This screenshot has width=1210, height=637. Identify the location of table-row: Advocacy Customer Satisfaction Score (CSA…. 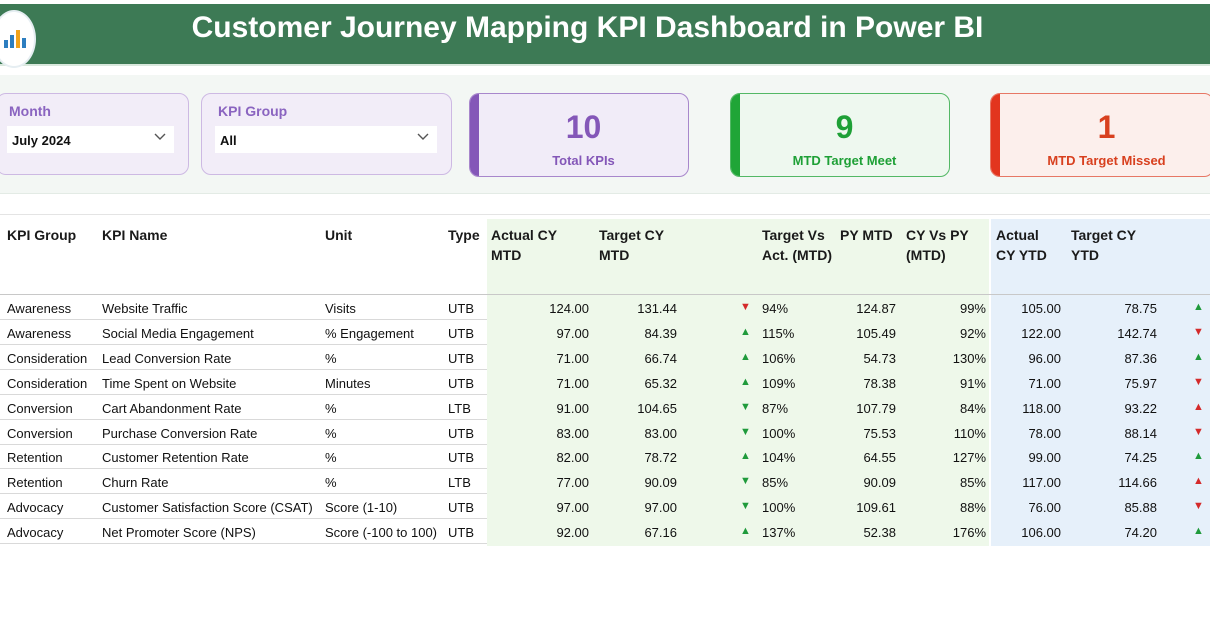
(605, 507).